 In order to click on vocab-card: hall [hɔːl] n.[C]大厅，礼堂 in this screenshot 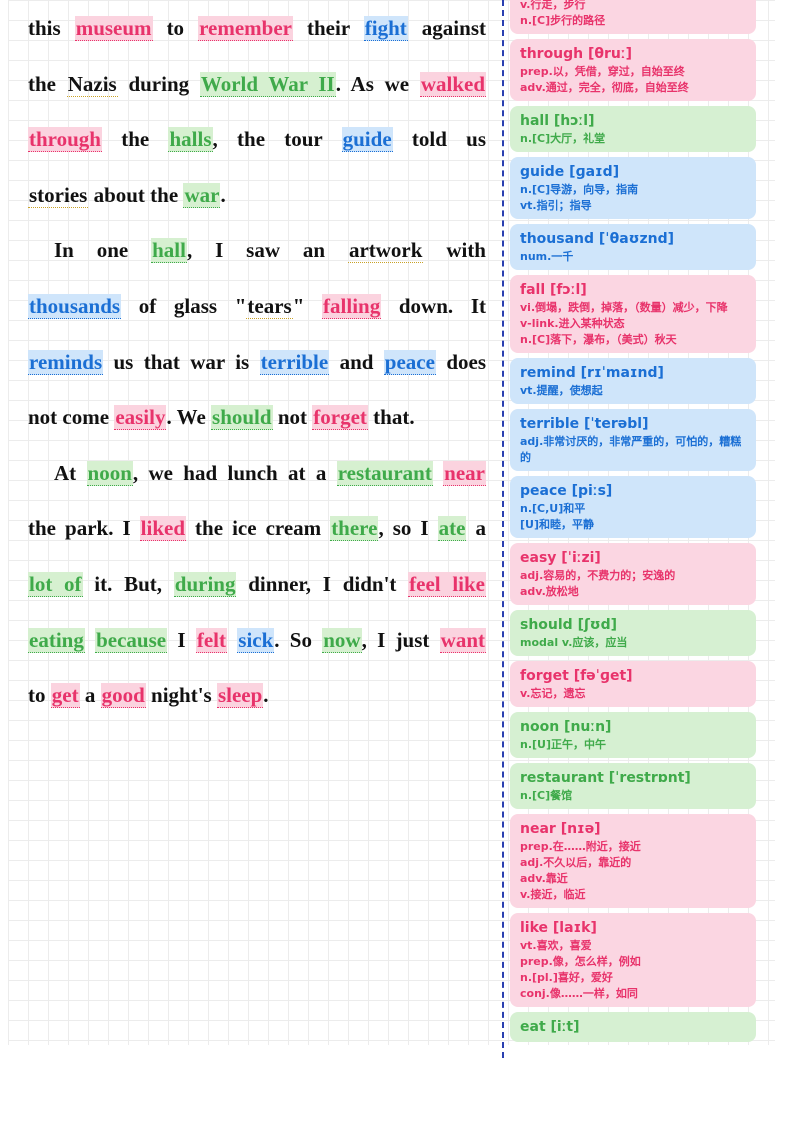, I will do `click(633, 129)`.